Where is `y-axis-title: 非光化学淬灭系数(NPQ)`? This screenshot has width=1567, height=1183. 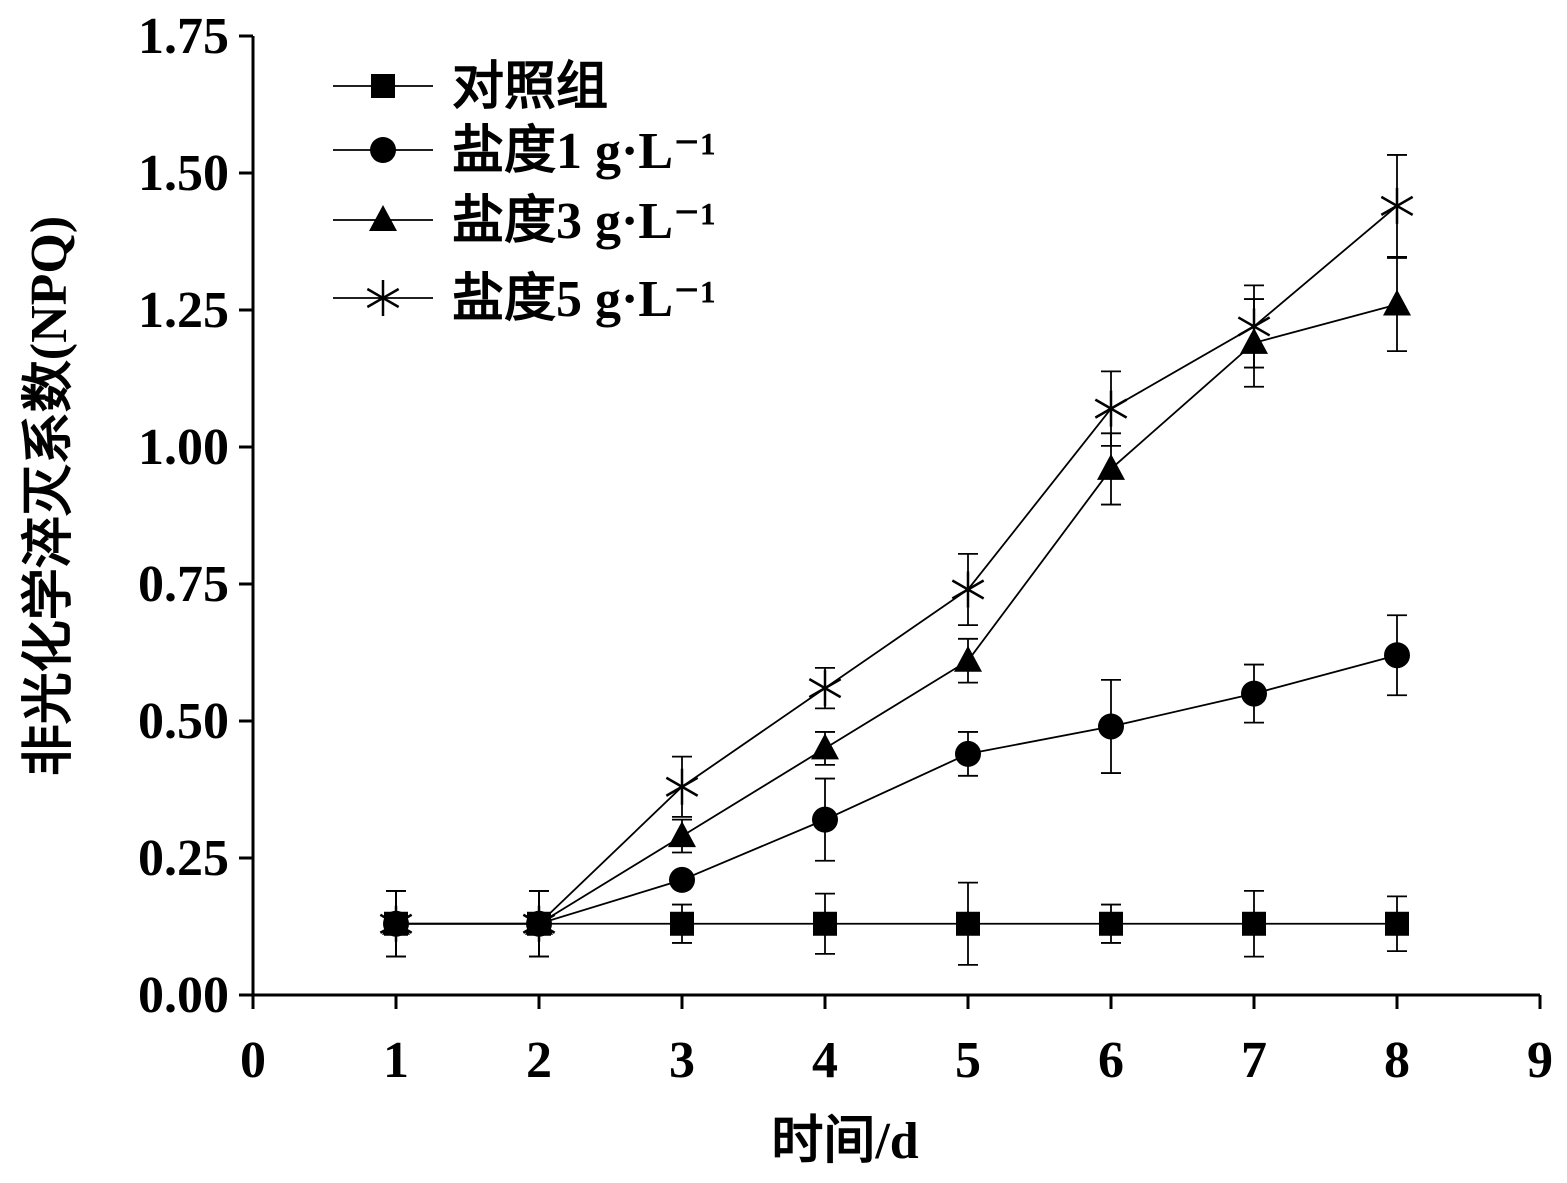 y-axis-title: 非光化学淬灭系数(NPQ) is located at coordinates (49, 496).